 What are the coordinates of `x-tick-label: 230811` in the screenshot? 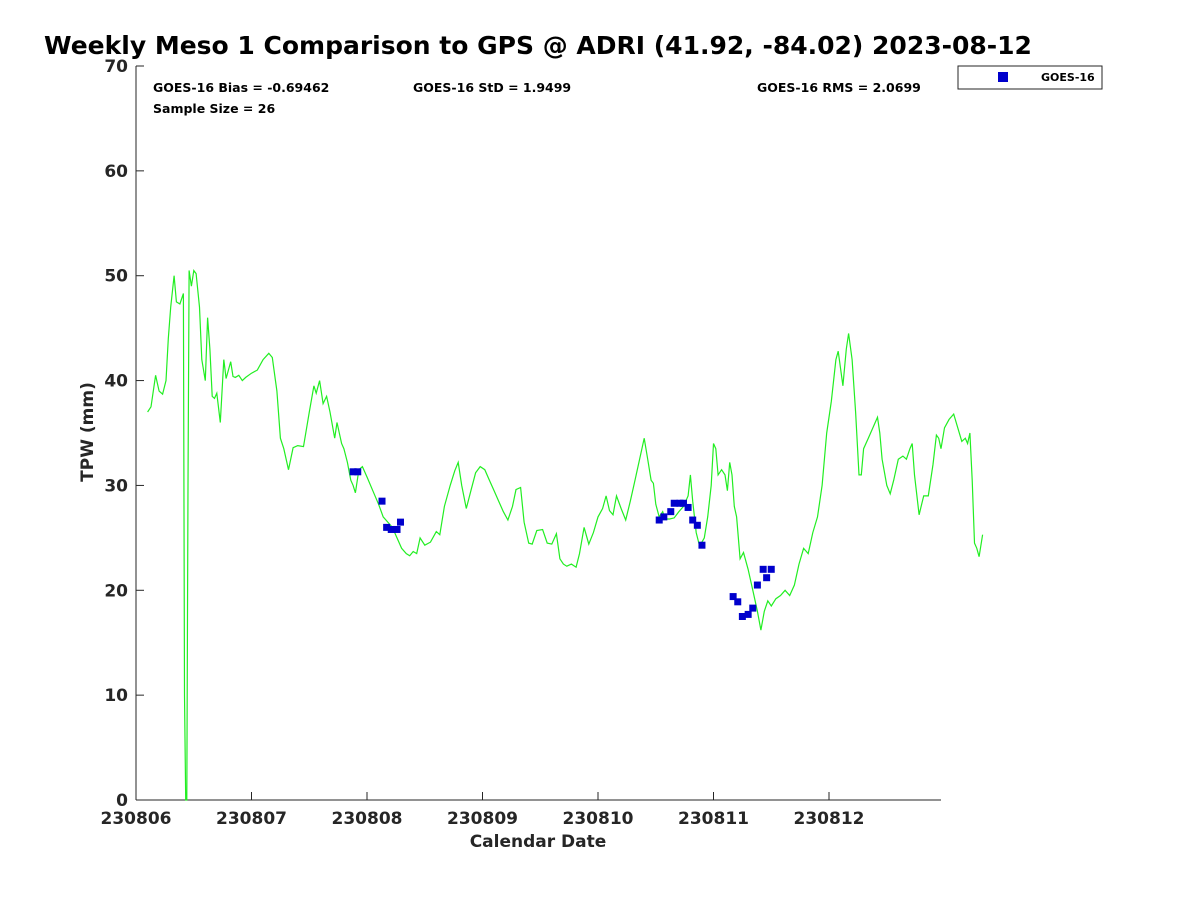 It's located at (713, 819).